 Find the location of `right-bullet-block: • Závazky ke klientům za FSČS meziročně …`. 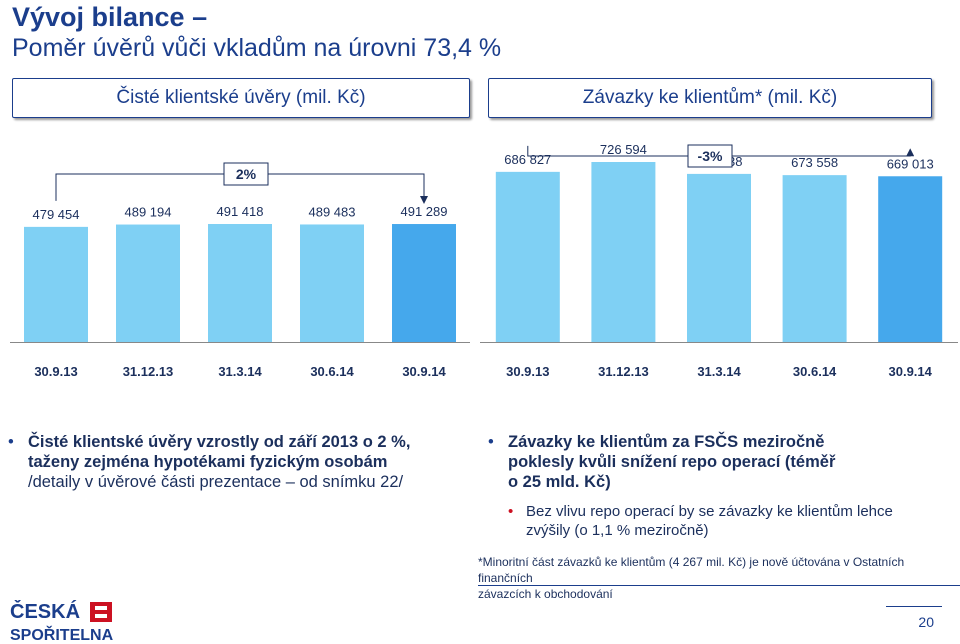

right-bullet-block: • Závazky ke klientům za FSČS meziročně … is located at coordinates (718, 462).